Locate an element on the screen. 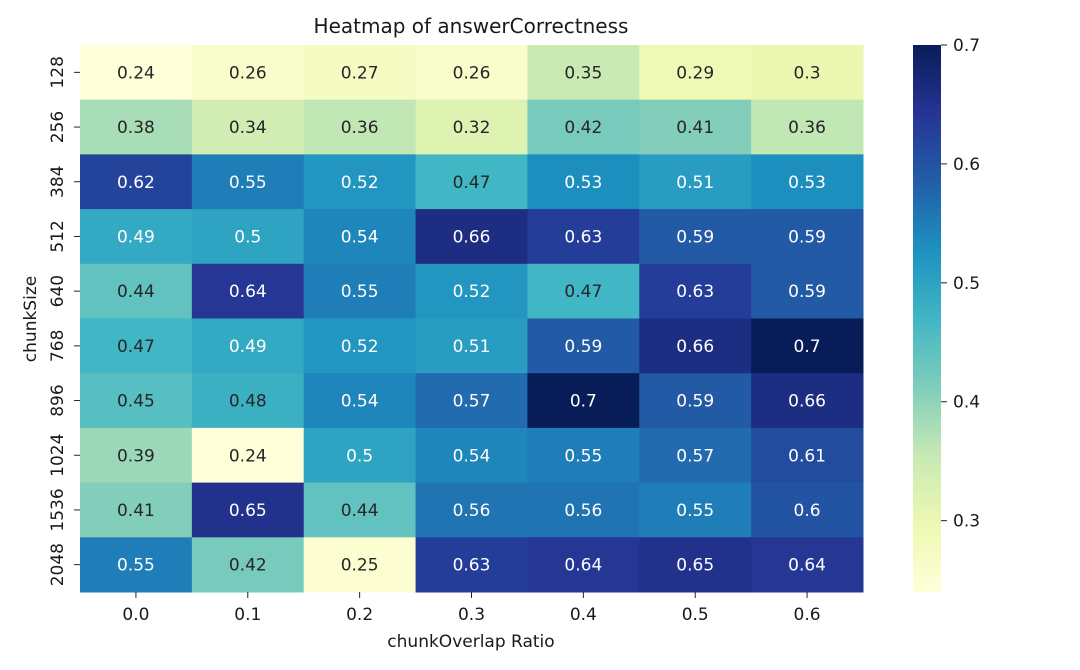 This screenshot has height=670, width=1080. colorbar: 0.3 0.4 0.5 0.6 0.7 is located at coordinates (946, 314).